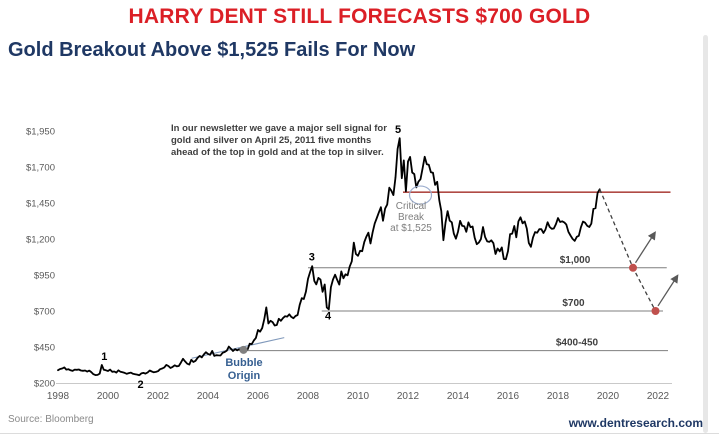  Describe the element at coordinates (258, 396) in the screenshot. I see `x-axis-tick-label: 2006` at that location.